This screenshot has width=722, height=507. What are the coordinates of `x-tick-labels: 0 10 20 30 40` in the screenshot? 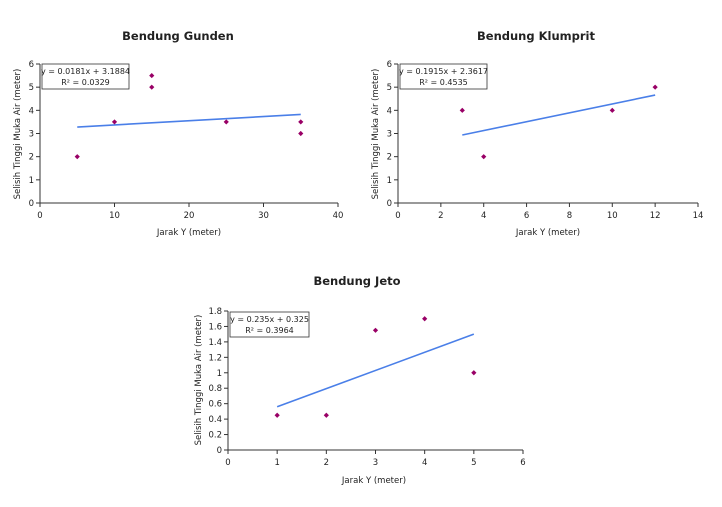 It's located at (190, 216).